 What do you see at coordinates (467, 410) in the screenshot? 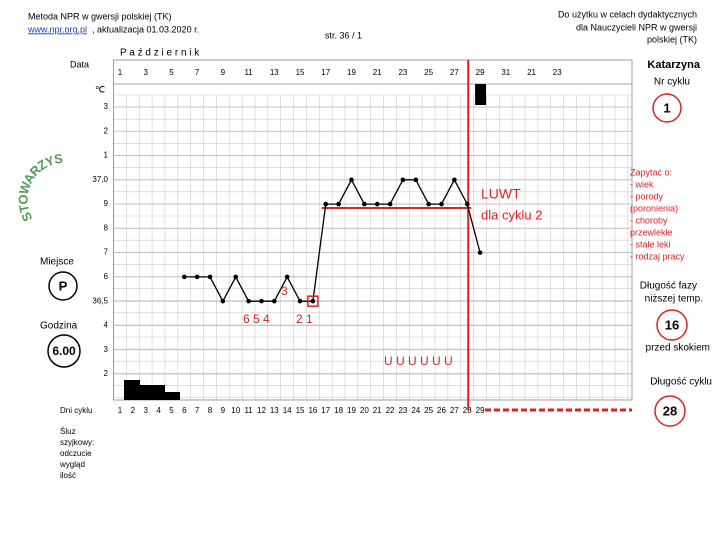
I see `x-tick-label: 28` at bounding box center [467, 410].